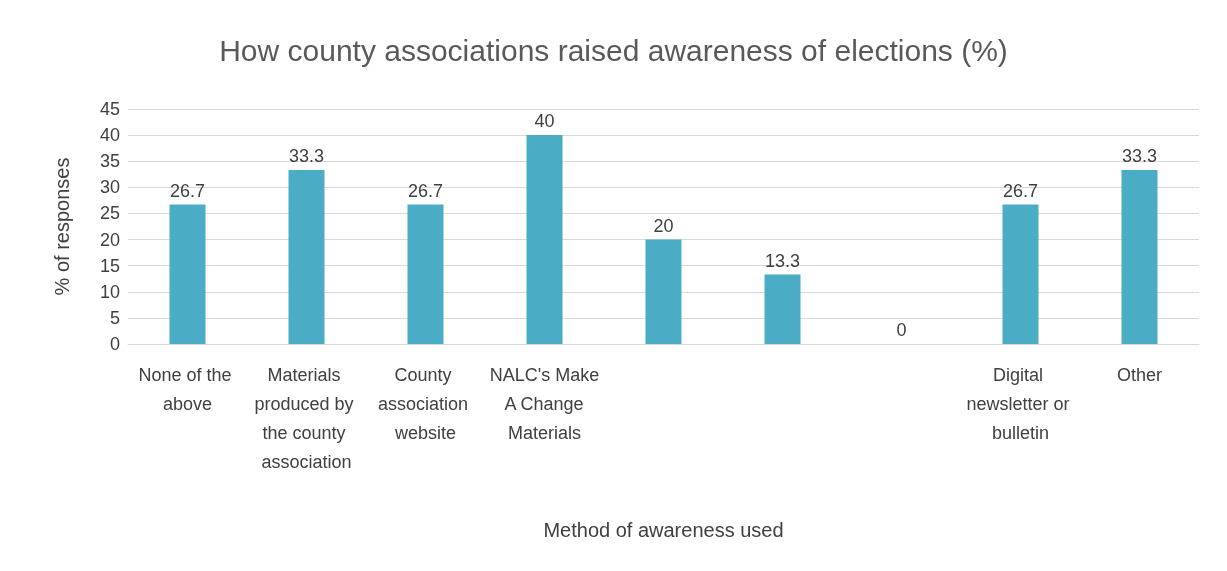 This screenshot has height=571, width=1227. What do you see at coordinates (1139, 374) in the screenshot?
I see `x-tick-label: Other` at bounding box center [1139, 374].